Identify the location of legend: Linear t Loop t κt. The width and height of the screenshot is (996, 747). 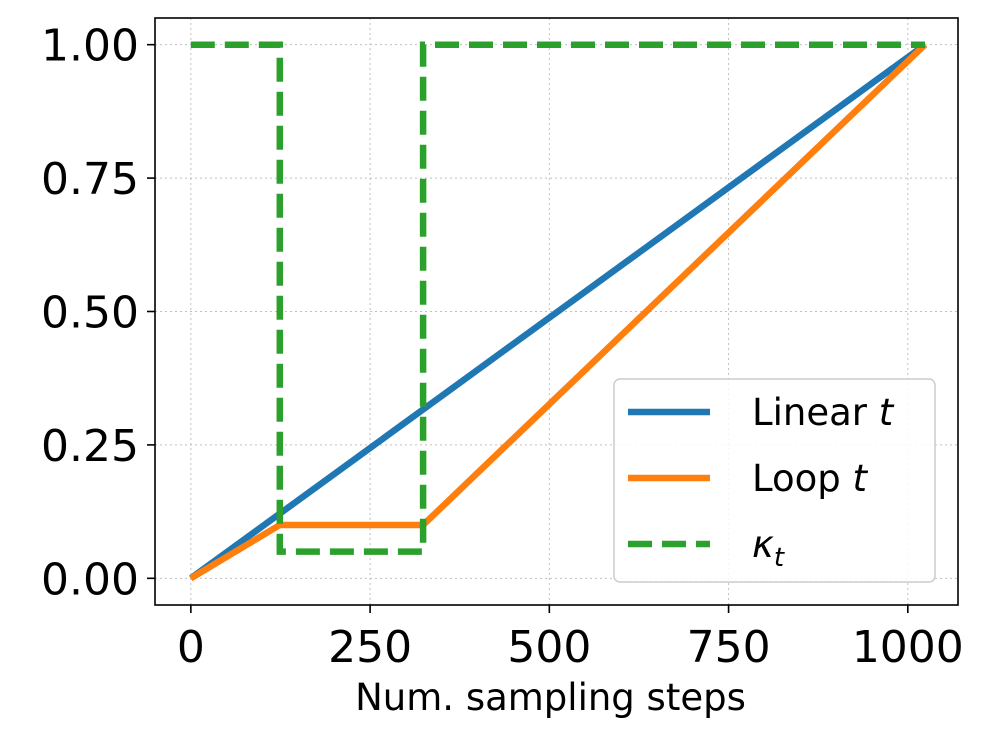
(774, 480).